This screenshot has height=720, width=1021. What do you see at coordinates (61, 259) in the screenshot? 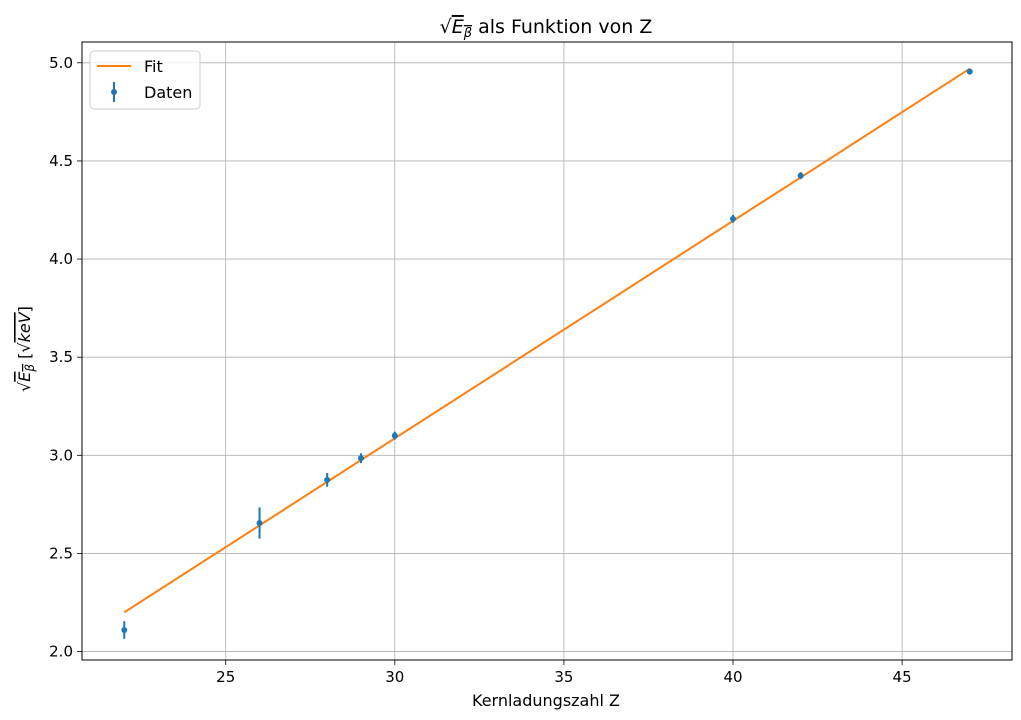
I see `y-tick-label: 4.0` at bounding box center [61, 259].